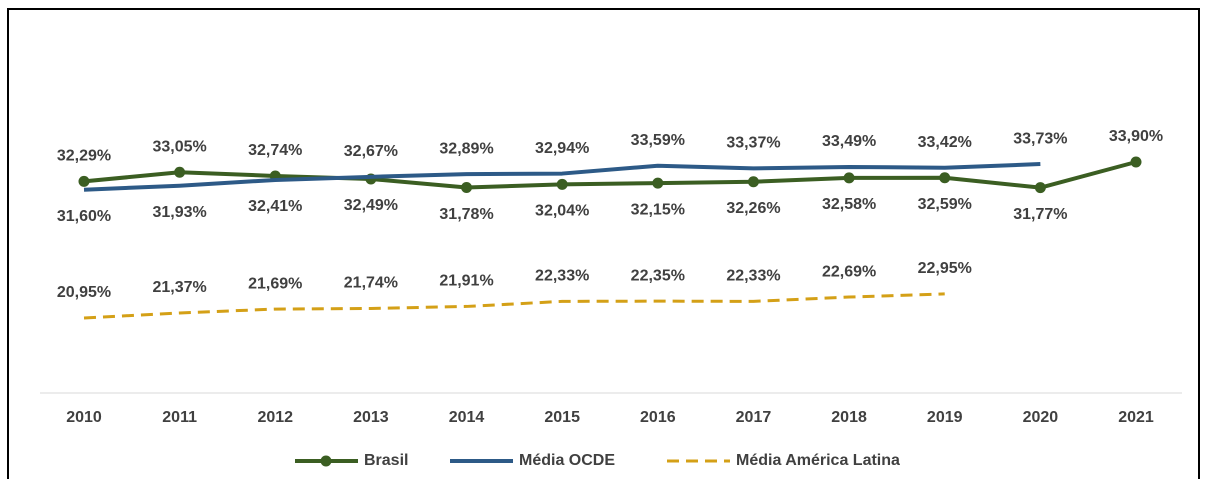  I want to click on legend-label: Média OCDE, so click(567, 460).